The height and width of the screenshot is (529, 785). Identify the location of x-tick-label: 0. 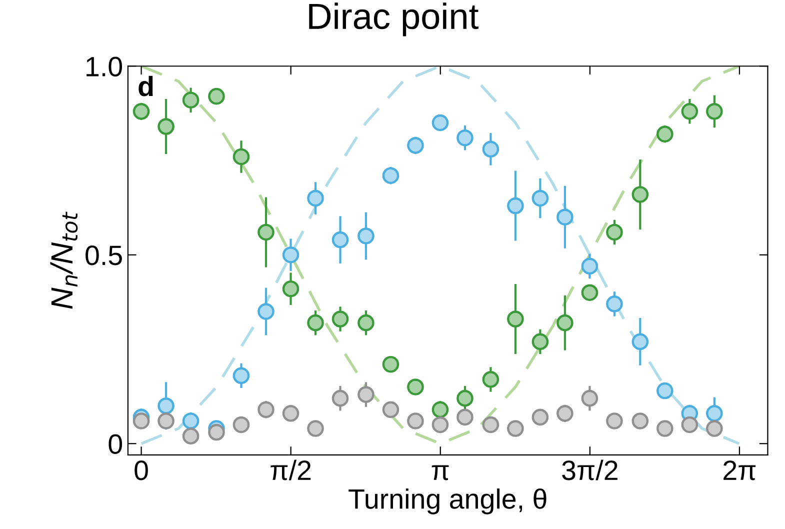
(141, 470).